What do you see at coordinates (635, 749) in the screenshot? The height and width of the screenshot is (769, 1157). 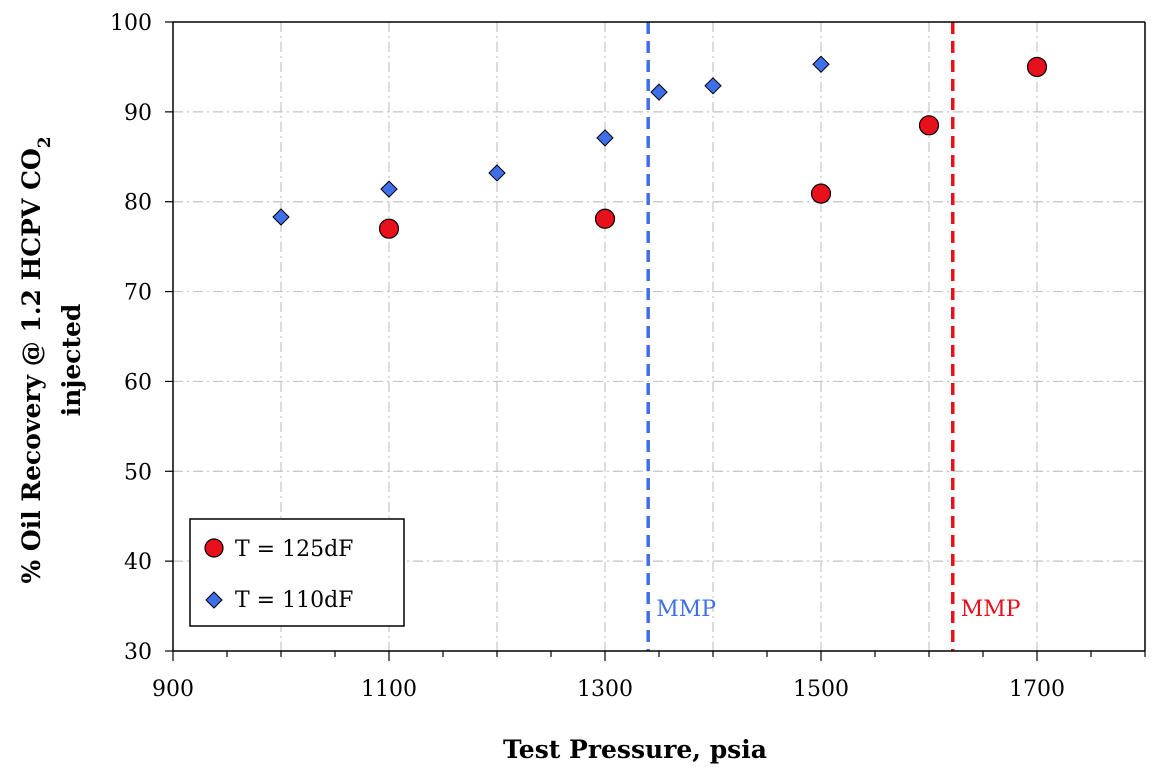 I see `x-axis-title: Test Pressure, psia` at bounding box center [635, 749].